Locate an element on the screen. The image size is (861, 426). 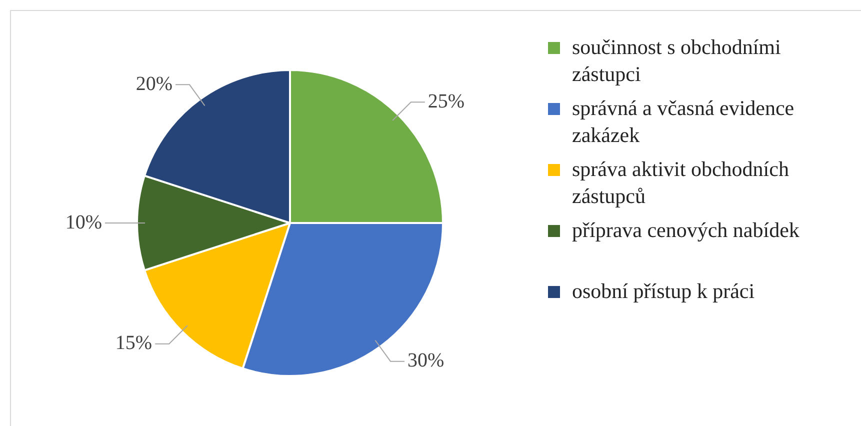
data-label: 25% is located at coordinates (446, 101).